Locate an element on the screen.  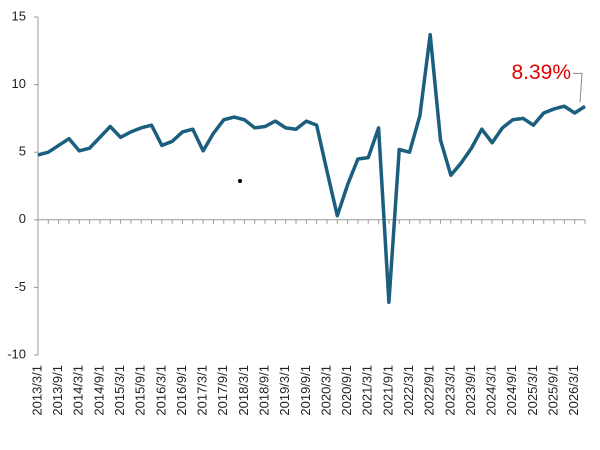
y-tick-label: -10 is located at coordinates (16, 353).